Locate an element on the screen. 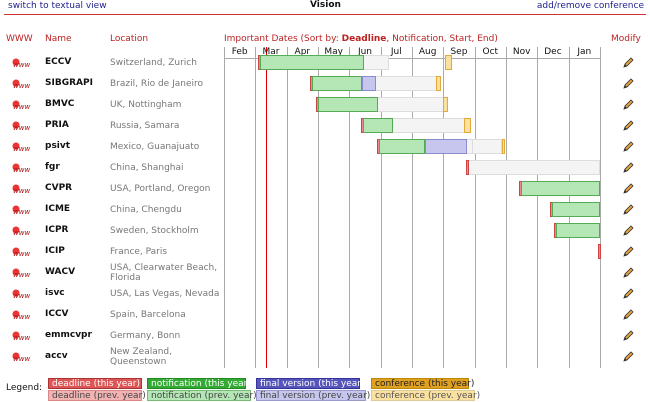  conference-location: China, Chengdu is located at coordinates (146, 209).